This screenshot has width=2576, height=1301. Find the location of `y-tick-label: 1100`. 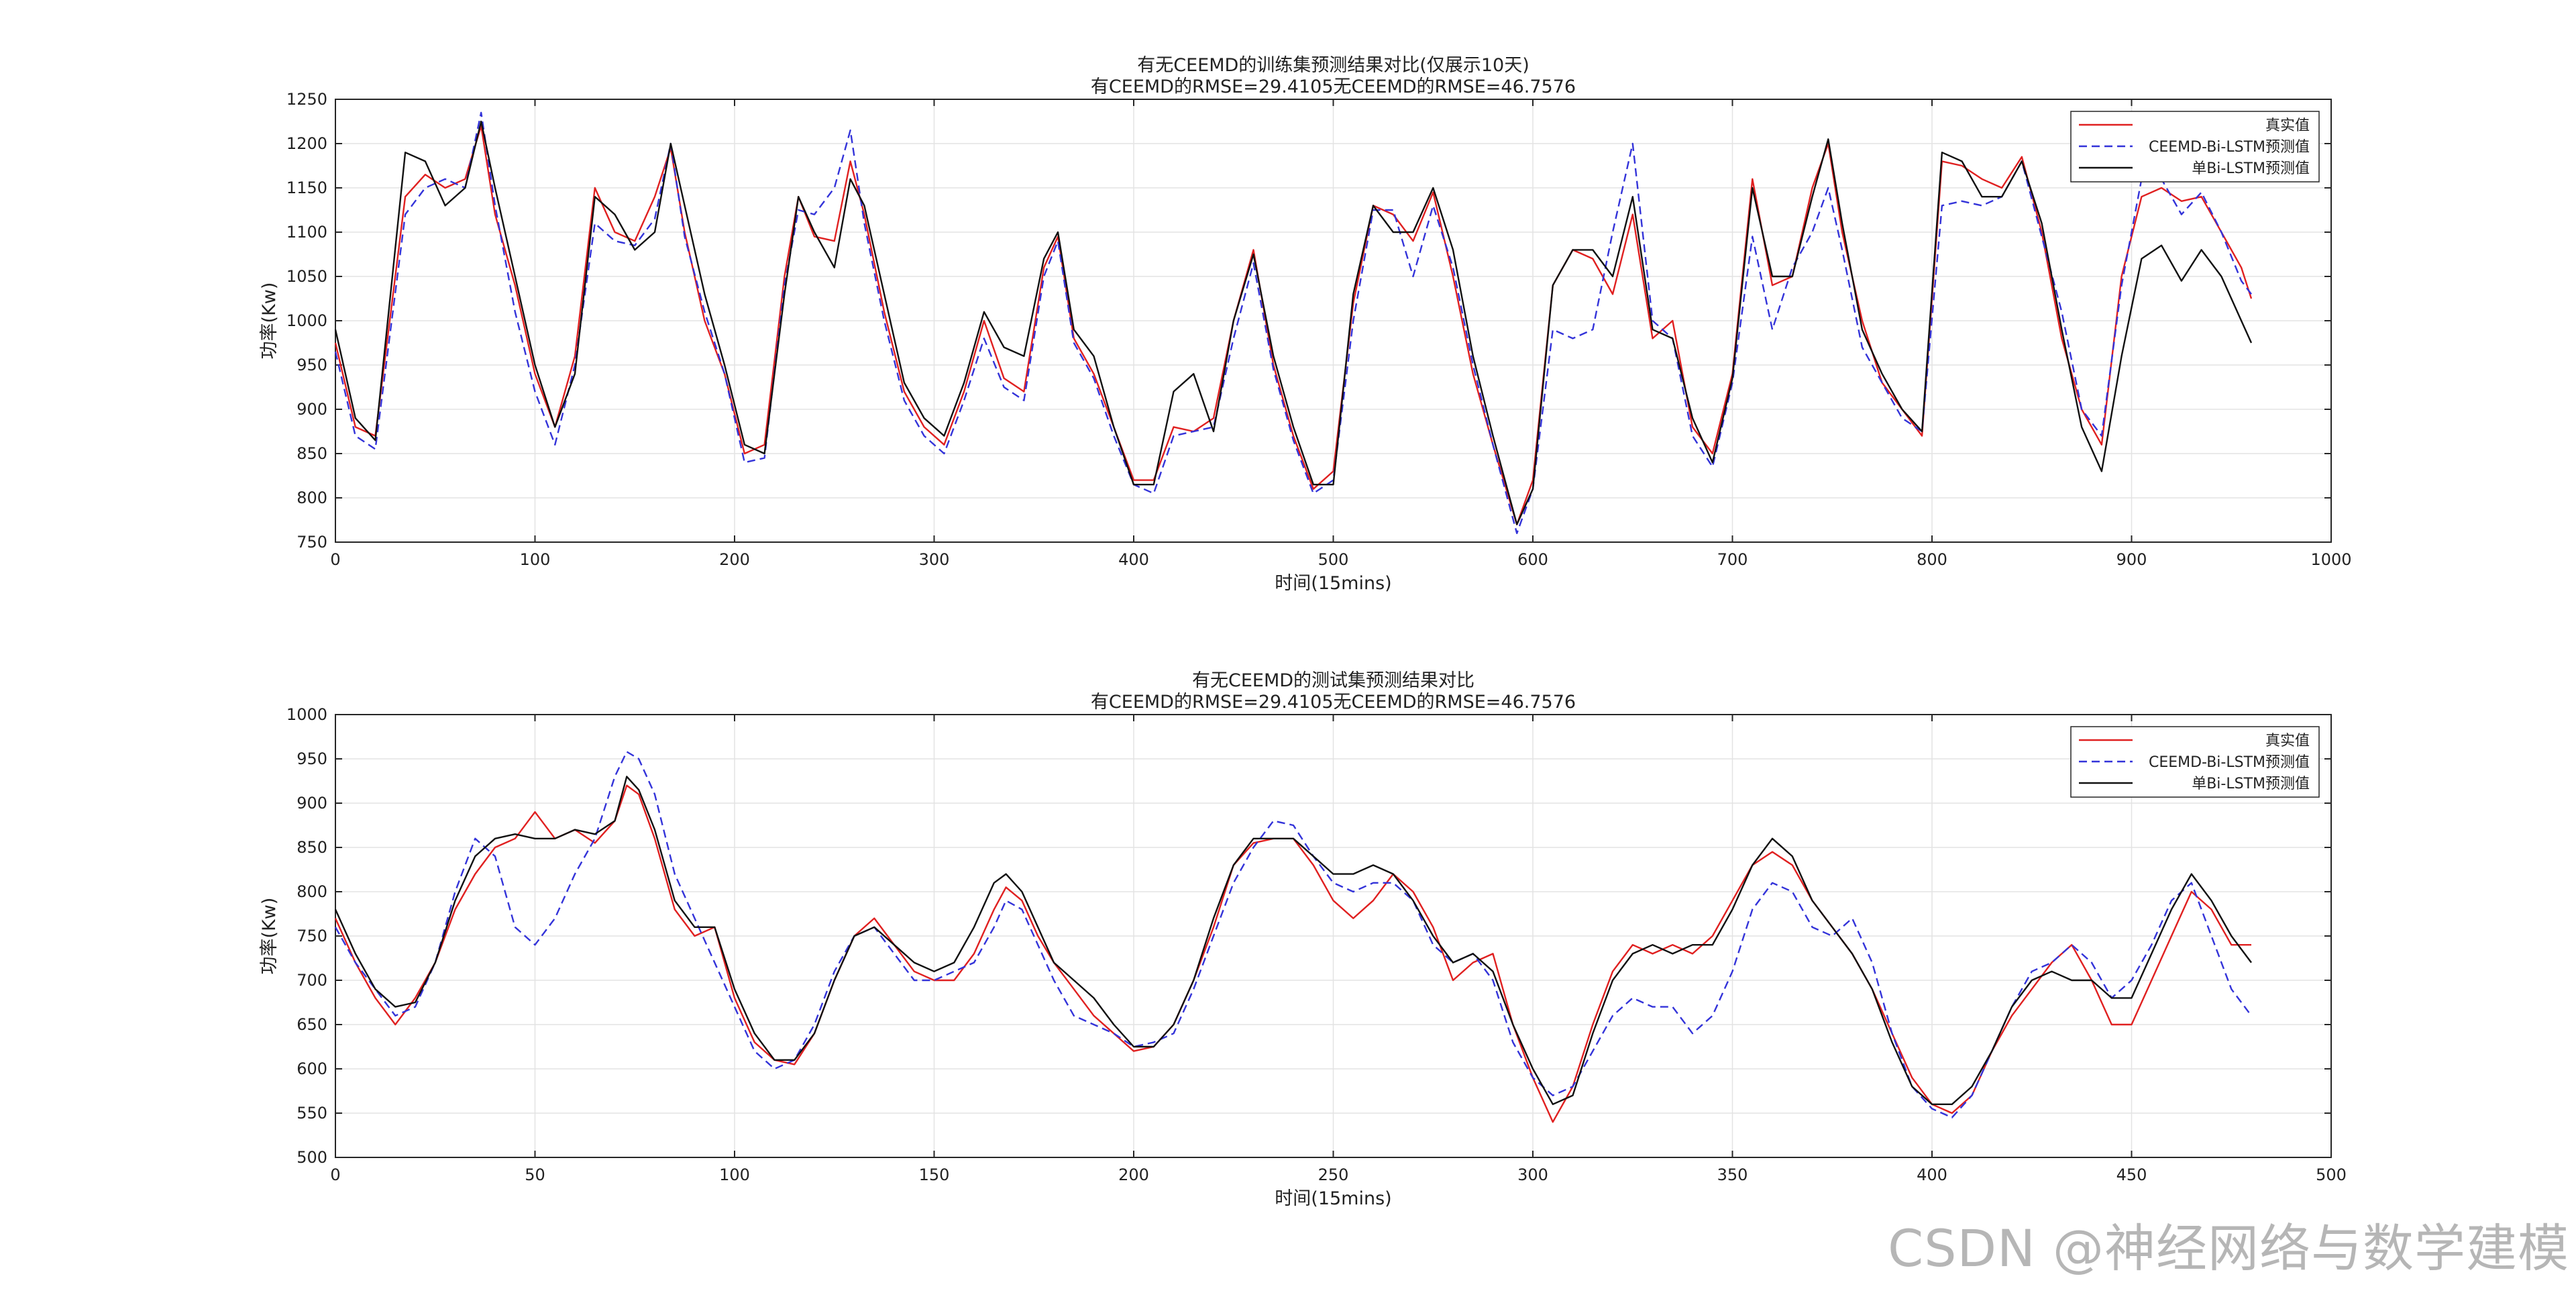

y-tick-label: 1100 is located at coordinates (306, 232).